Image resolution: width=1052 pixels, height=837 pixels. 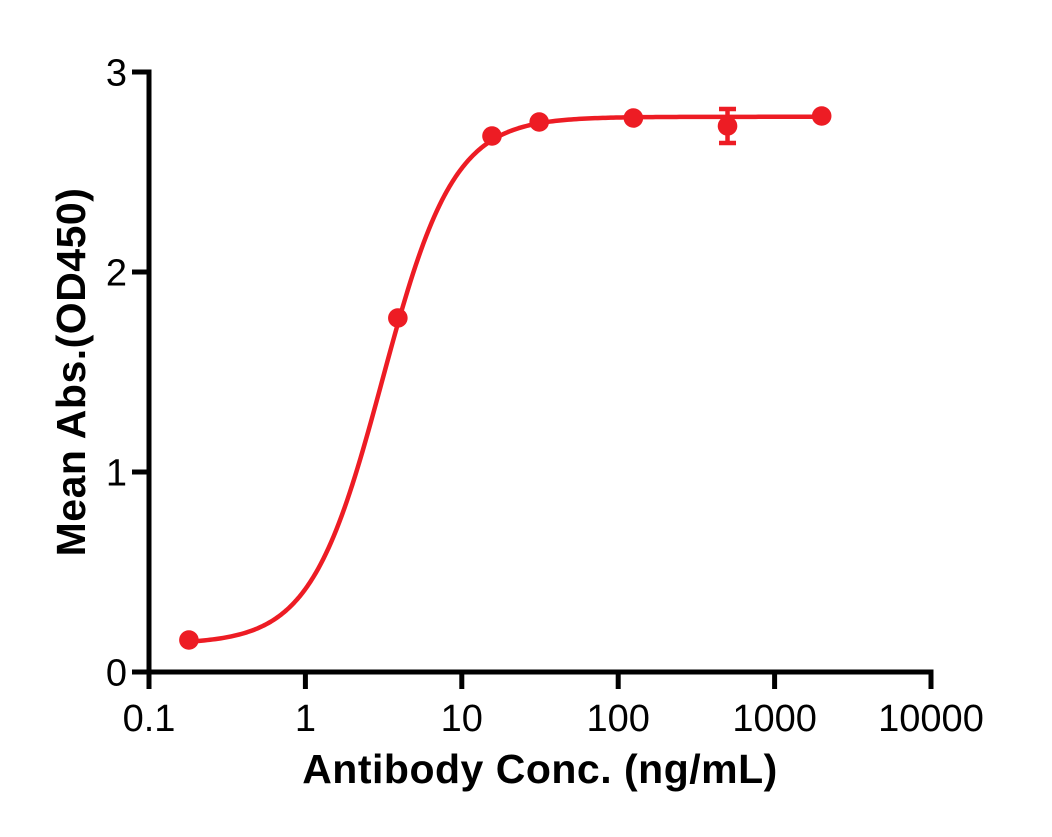 What do you see at coordinates (774, 719) in the screenshot?
I see `x-tick-label: 1000` at bounding box center [774, 719].